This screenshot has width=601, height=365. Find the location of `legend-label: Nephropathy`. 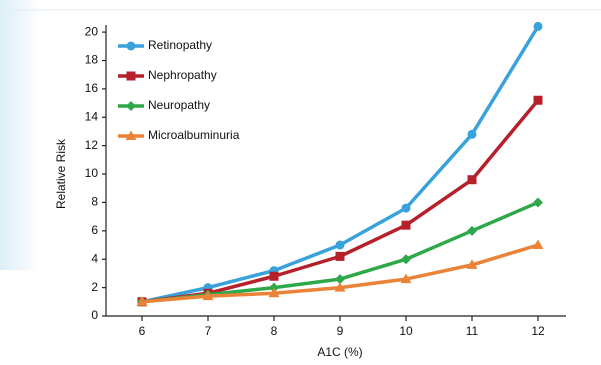

legend-label: Nephropathy is located at coordinates (182, 75).